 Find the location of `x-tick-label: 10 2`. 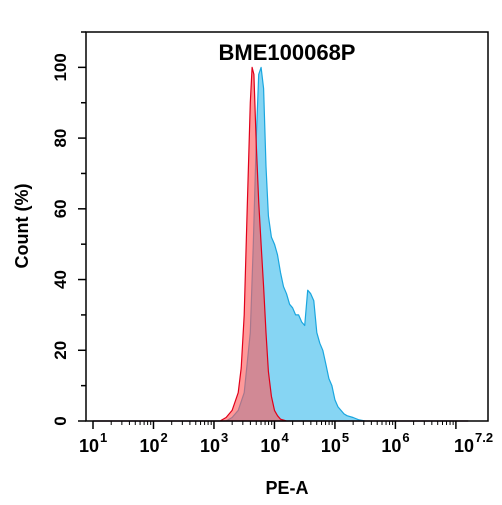

x-tick-label: 10 2 is located at coordinates (153, 443).